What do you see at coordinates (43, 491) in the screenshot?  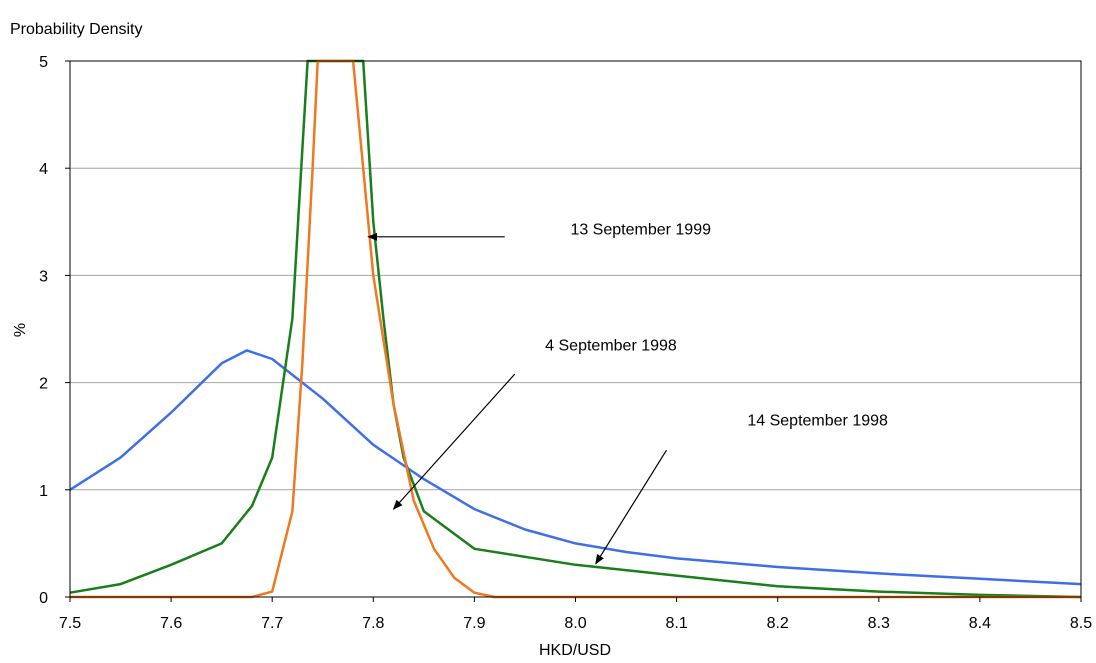 I see `y-tick-label: 1` at bounding box center [43, 491].